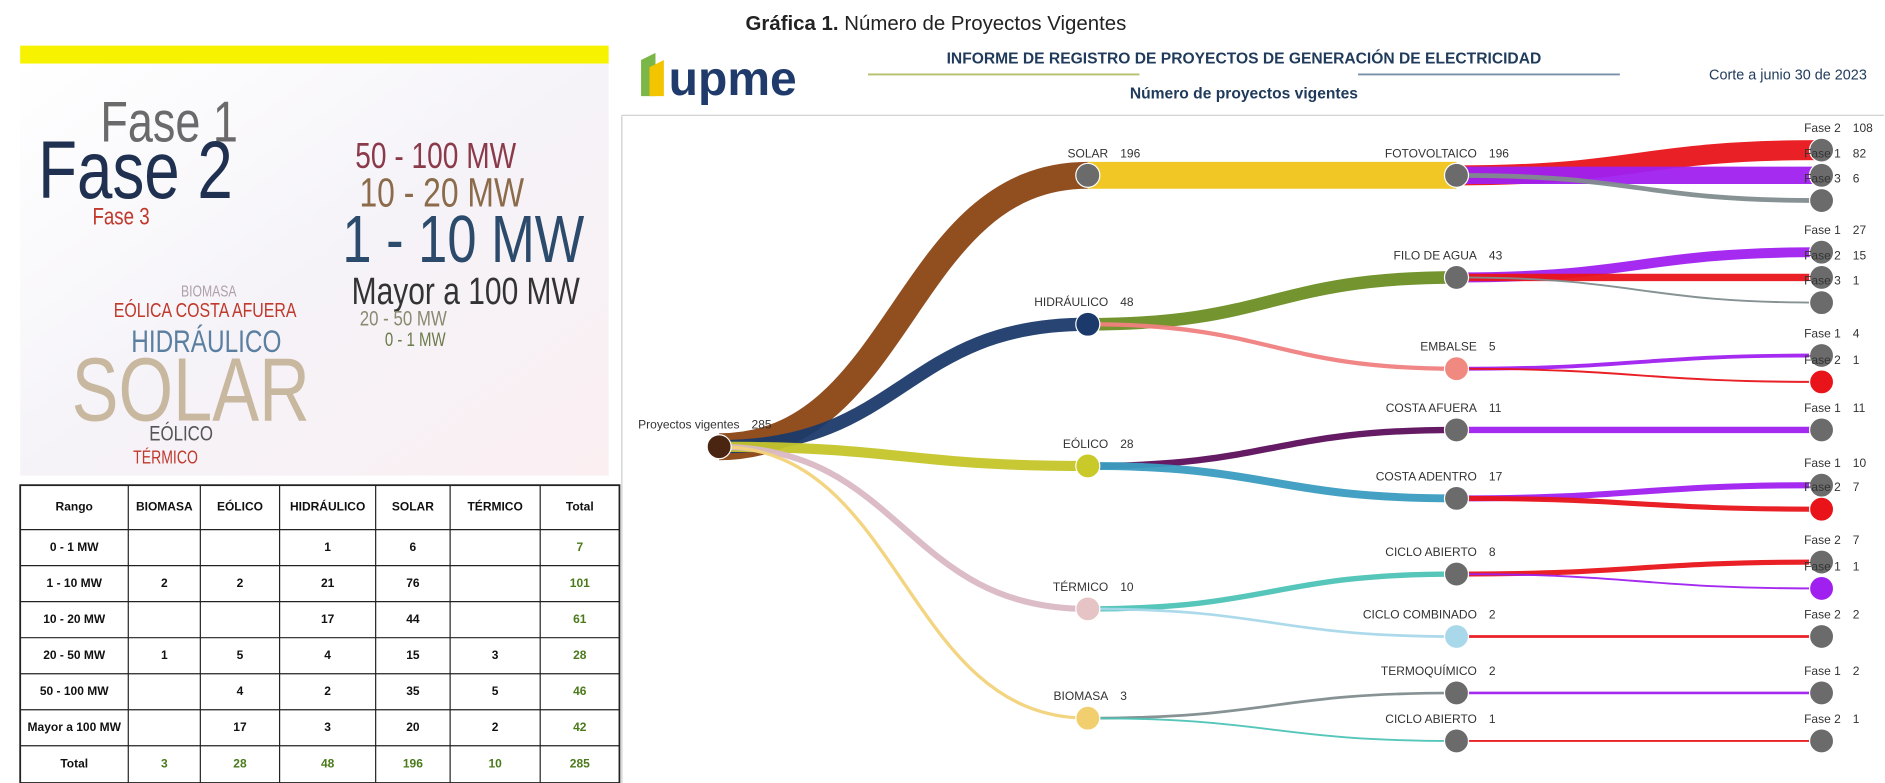  I want to click on table-cell: 48, so click(328, 764).